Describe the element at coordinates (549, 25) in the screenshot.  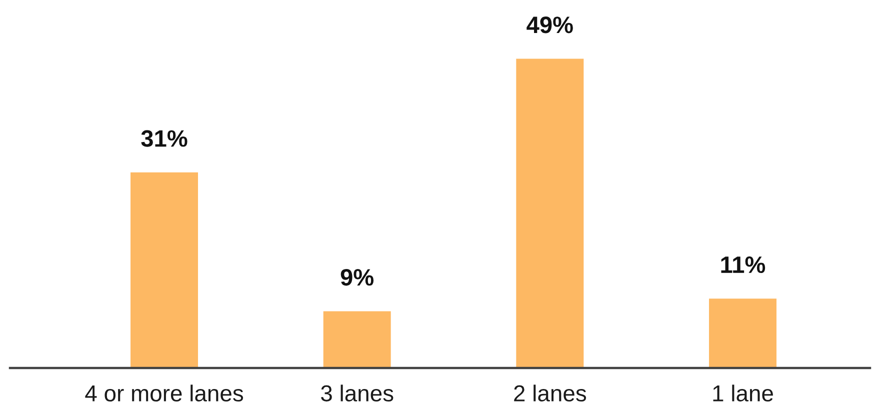
I see `data-label: 49%` at that location.